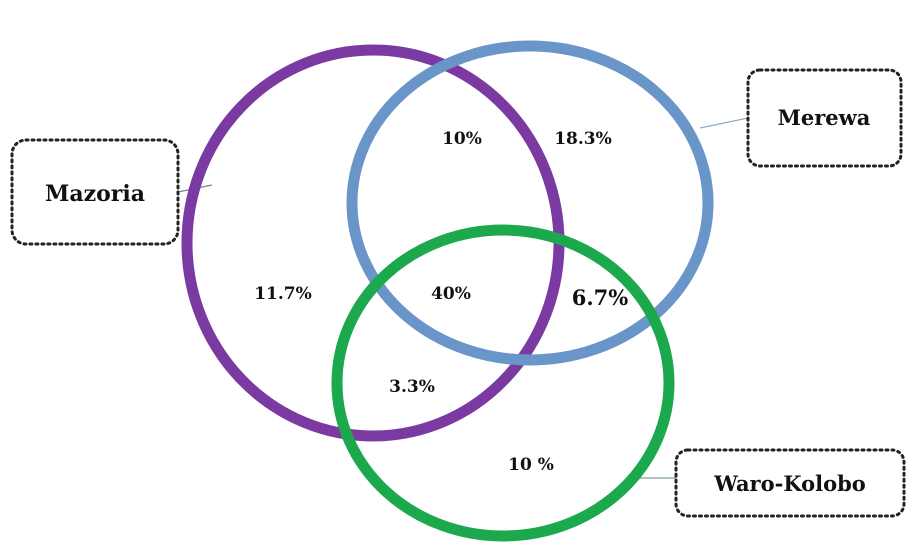 The image size is (914, 546). I want to click on region-merewa-waro-kolobo: 6.7%, so click(600, 297).